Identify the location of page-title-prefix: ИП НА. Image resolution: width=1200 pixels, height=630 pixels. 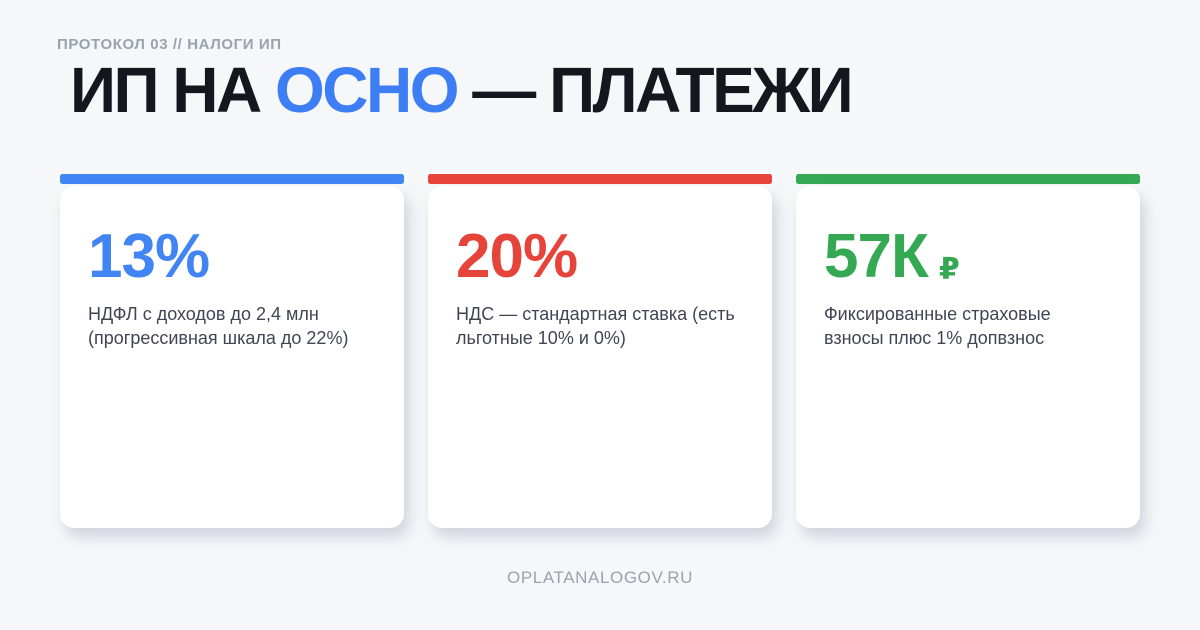
(172, 90).